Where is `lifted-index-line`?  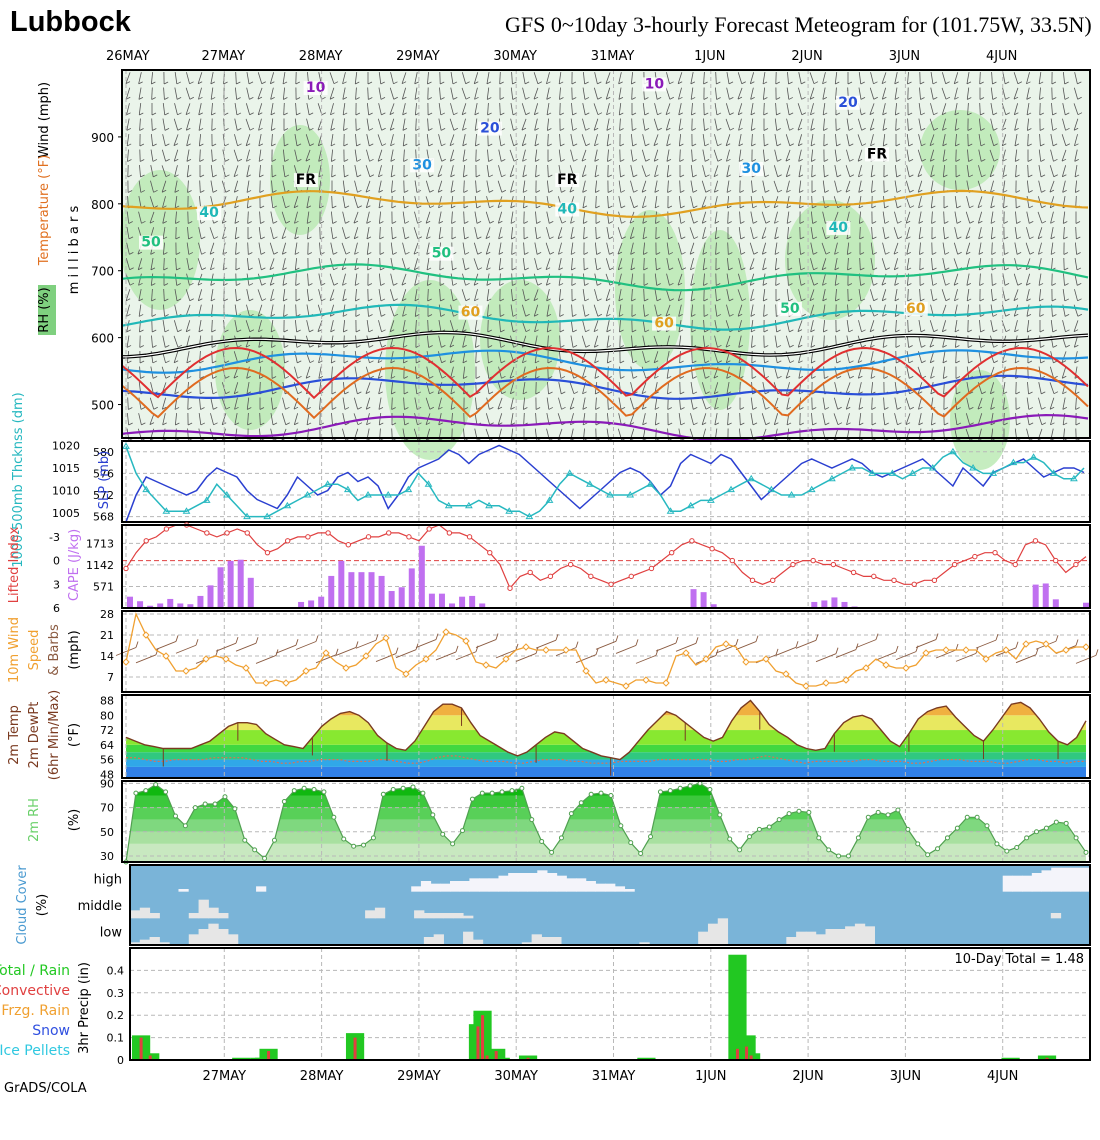 lifted-index-line is located at coordinates (606, 556).